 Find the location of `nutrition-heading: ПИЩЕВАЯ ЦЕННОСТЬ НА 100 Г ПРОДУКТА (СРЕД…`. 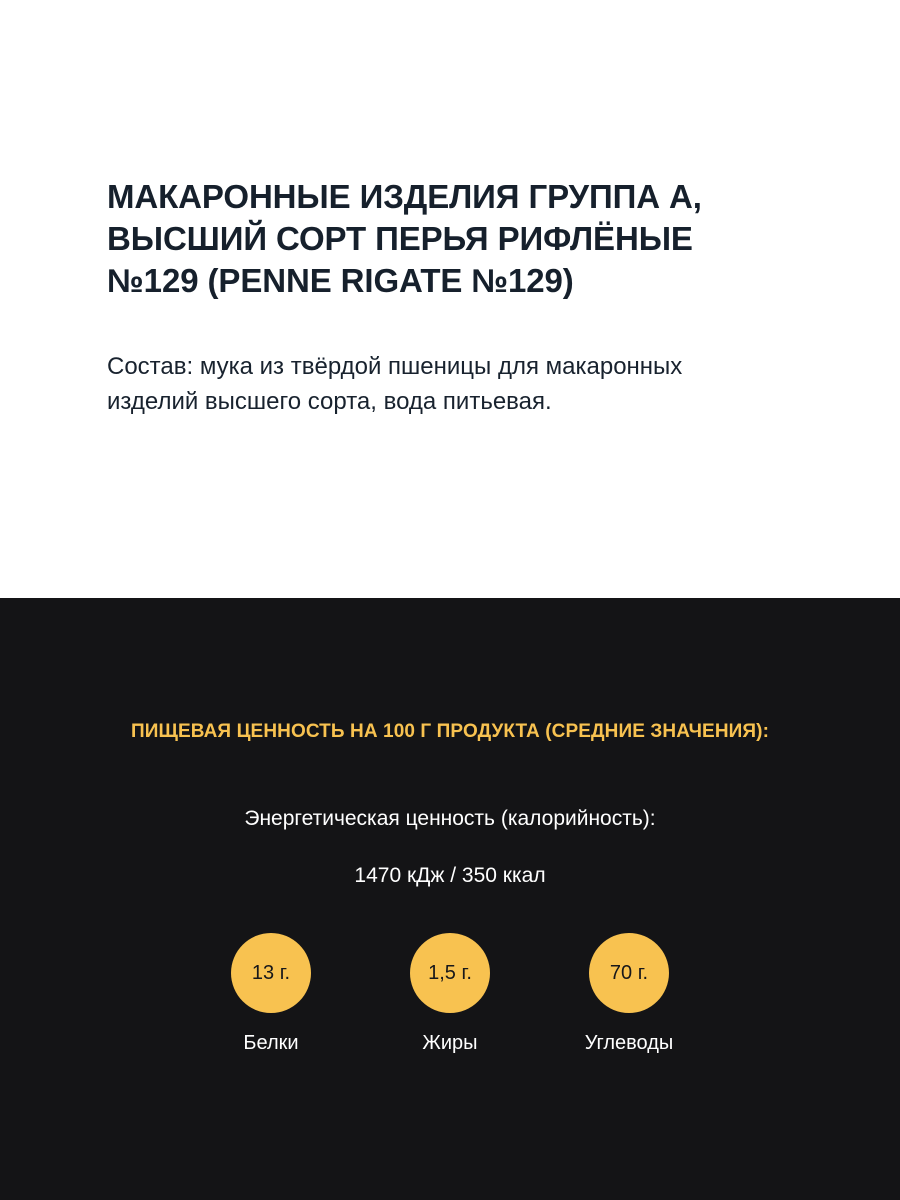

nutrition-heading: ПИЩЕВАЯ ЦЕННОСТЬ НА 100 Г ПРОДУКТА (СРЕД… is located at coordinates (450, 731).